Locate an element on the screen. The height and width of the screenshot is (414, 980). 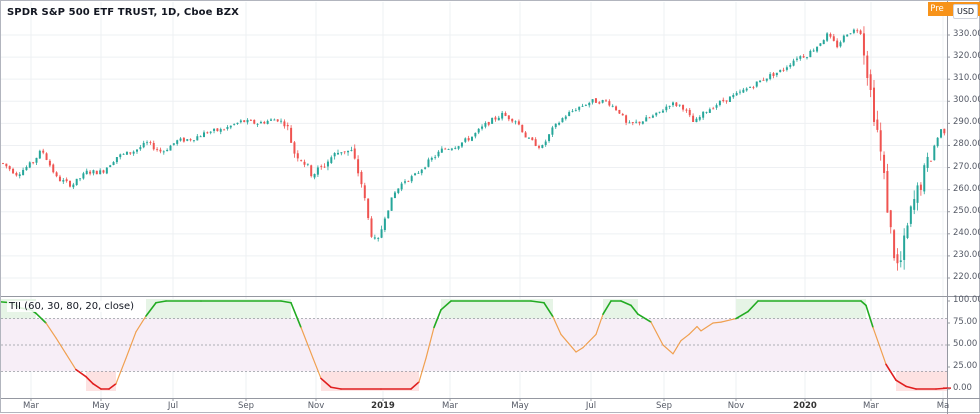
indicator-tick-label: 0.00 is located at coordinates (962, 388).